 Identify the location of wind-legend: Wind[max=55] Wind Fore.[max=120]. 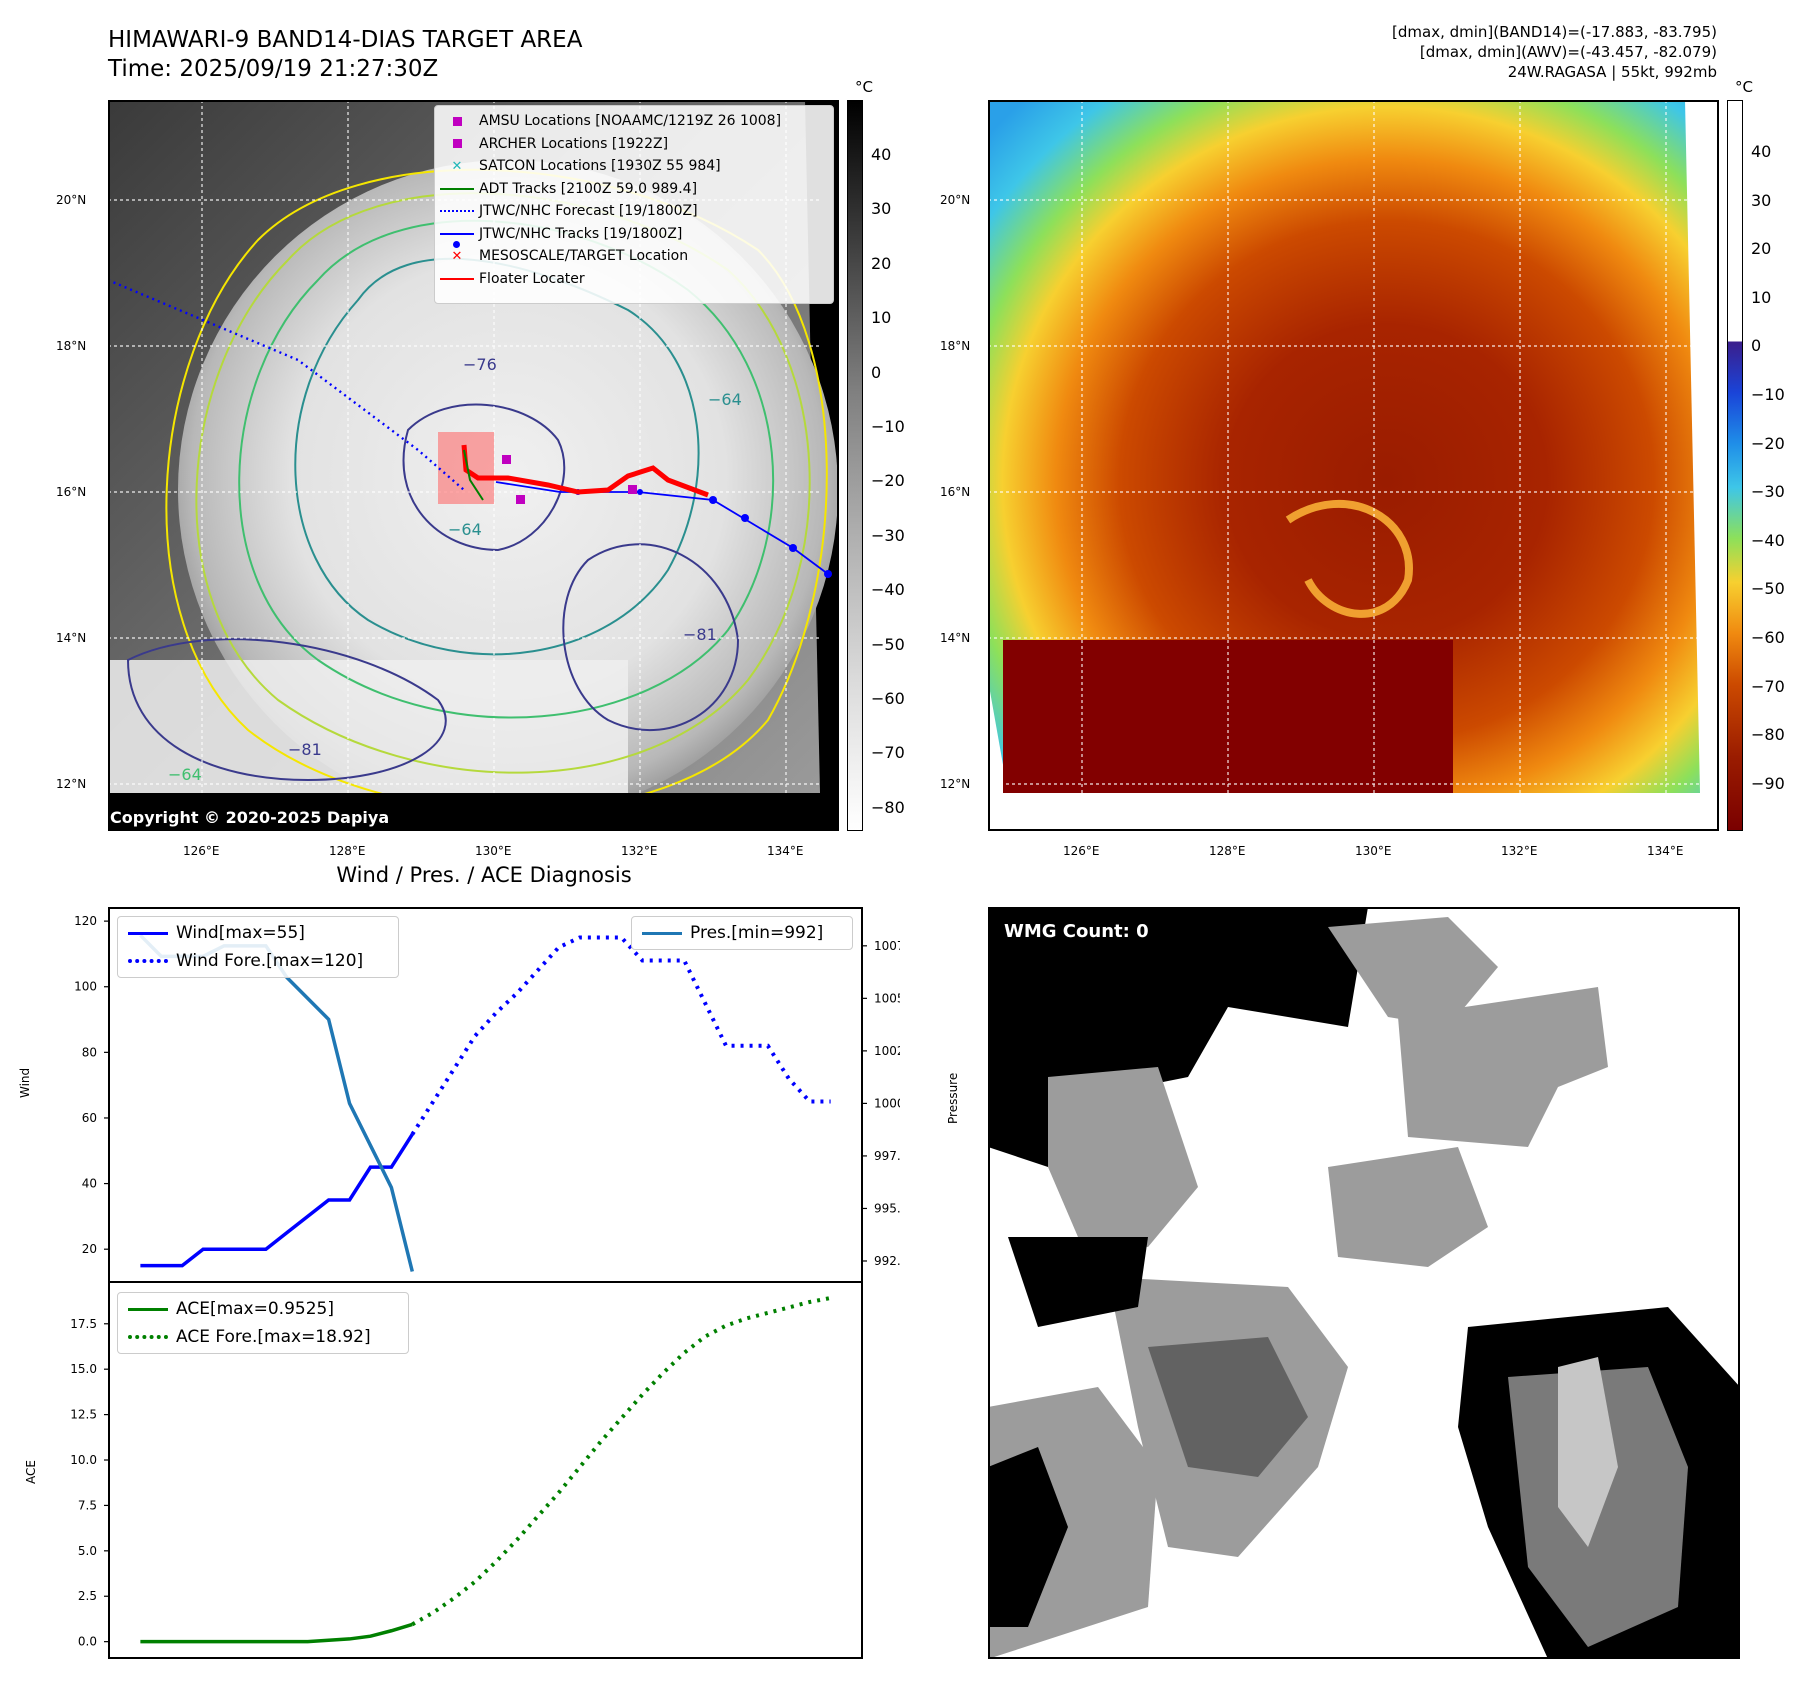
(258, 947).